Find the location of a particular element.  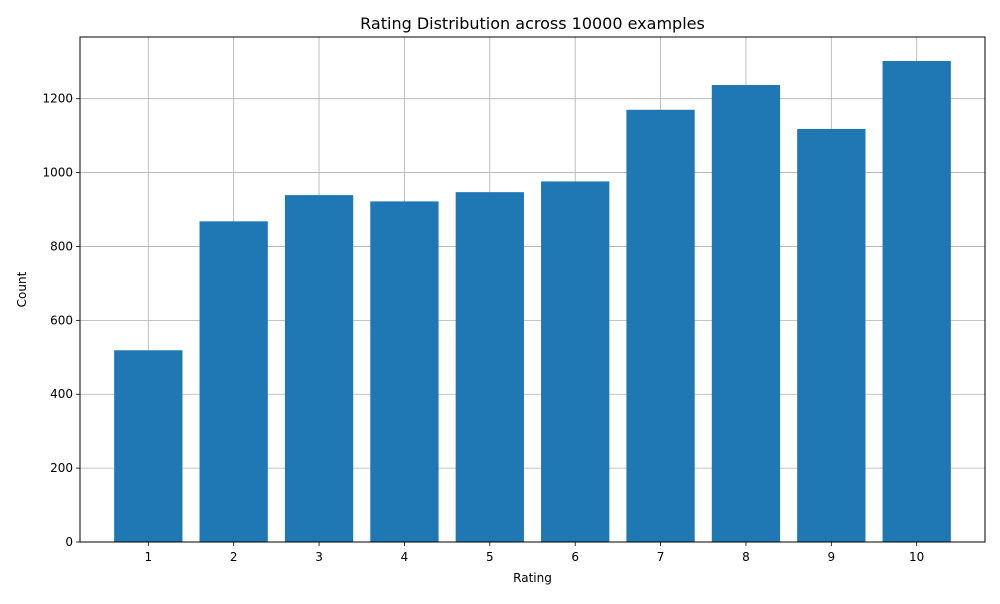

x-tick-label: 5 is located at coordinates (490, 557).